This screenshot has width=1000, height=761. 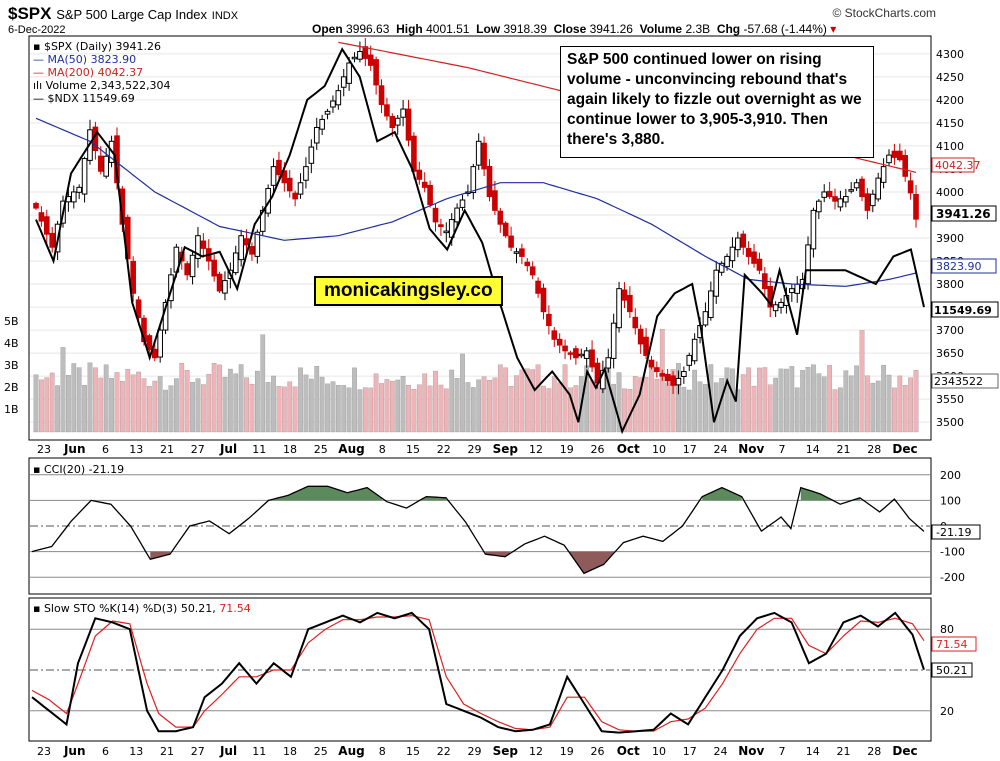 I want to click on price-x-tick-label: 7, so click(x=782, y=449).